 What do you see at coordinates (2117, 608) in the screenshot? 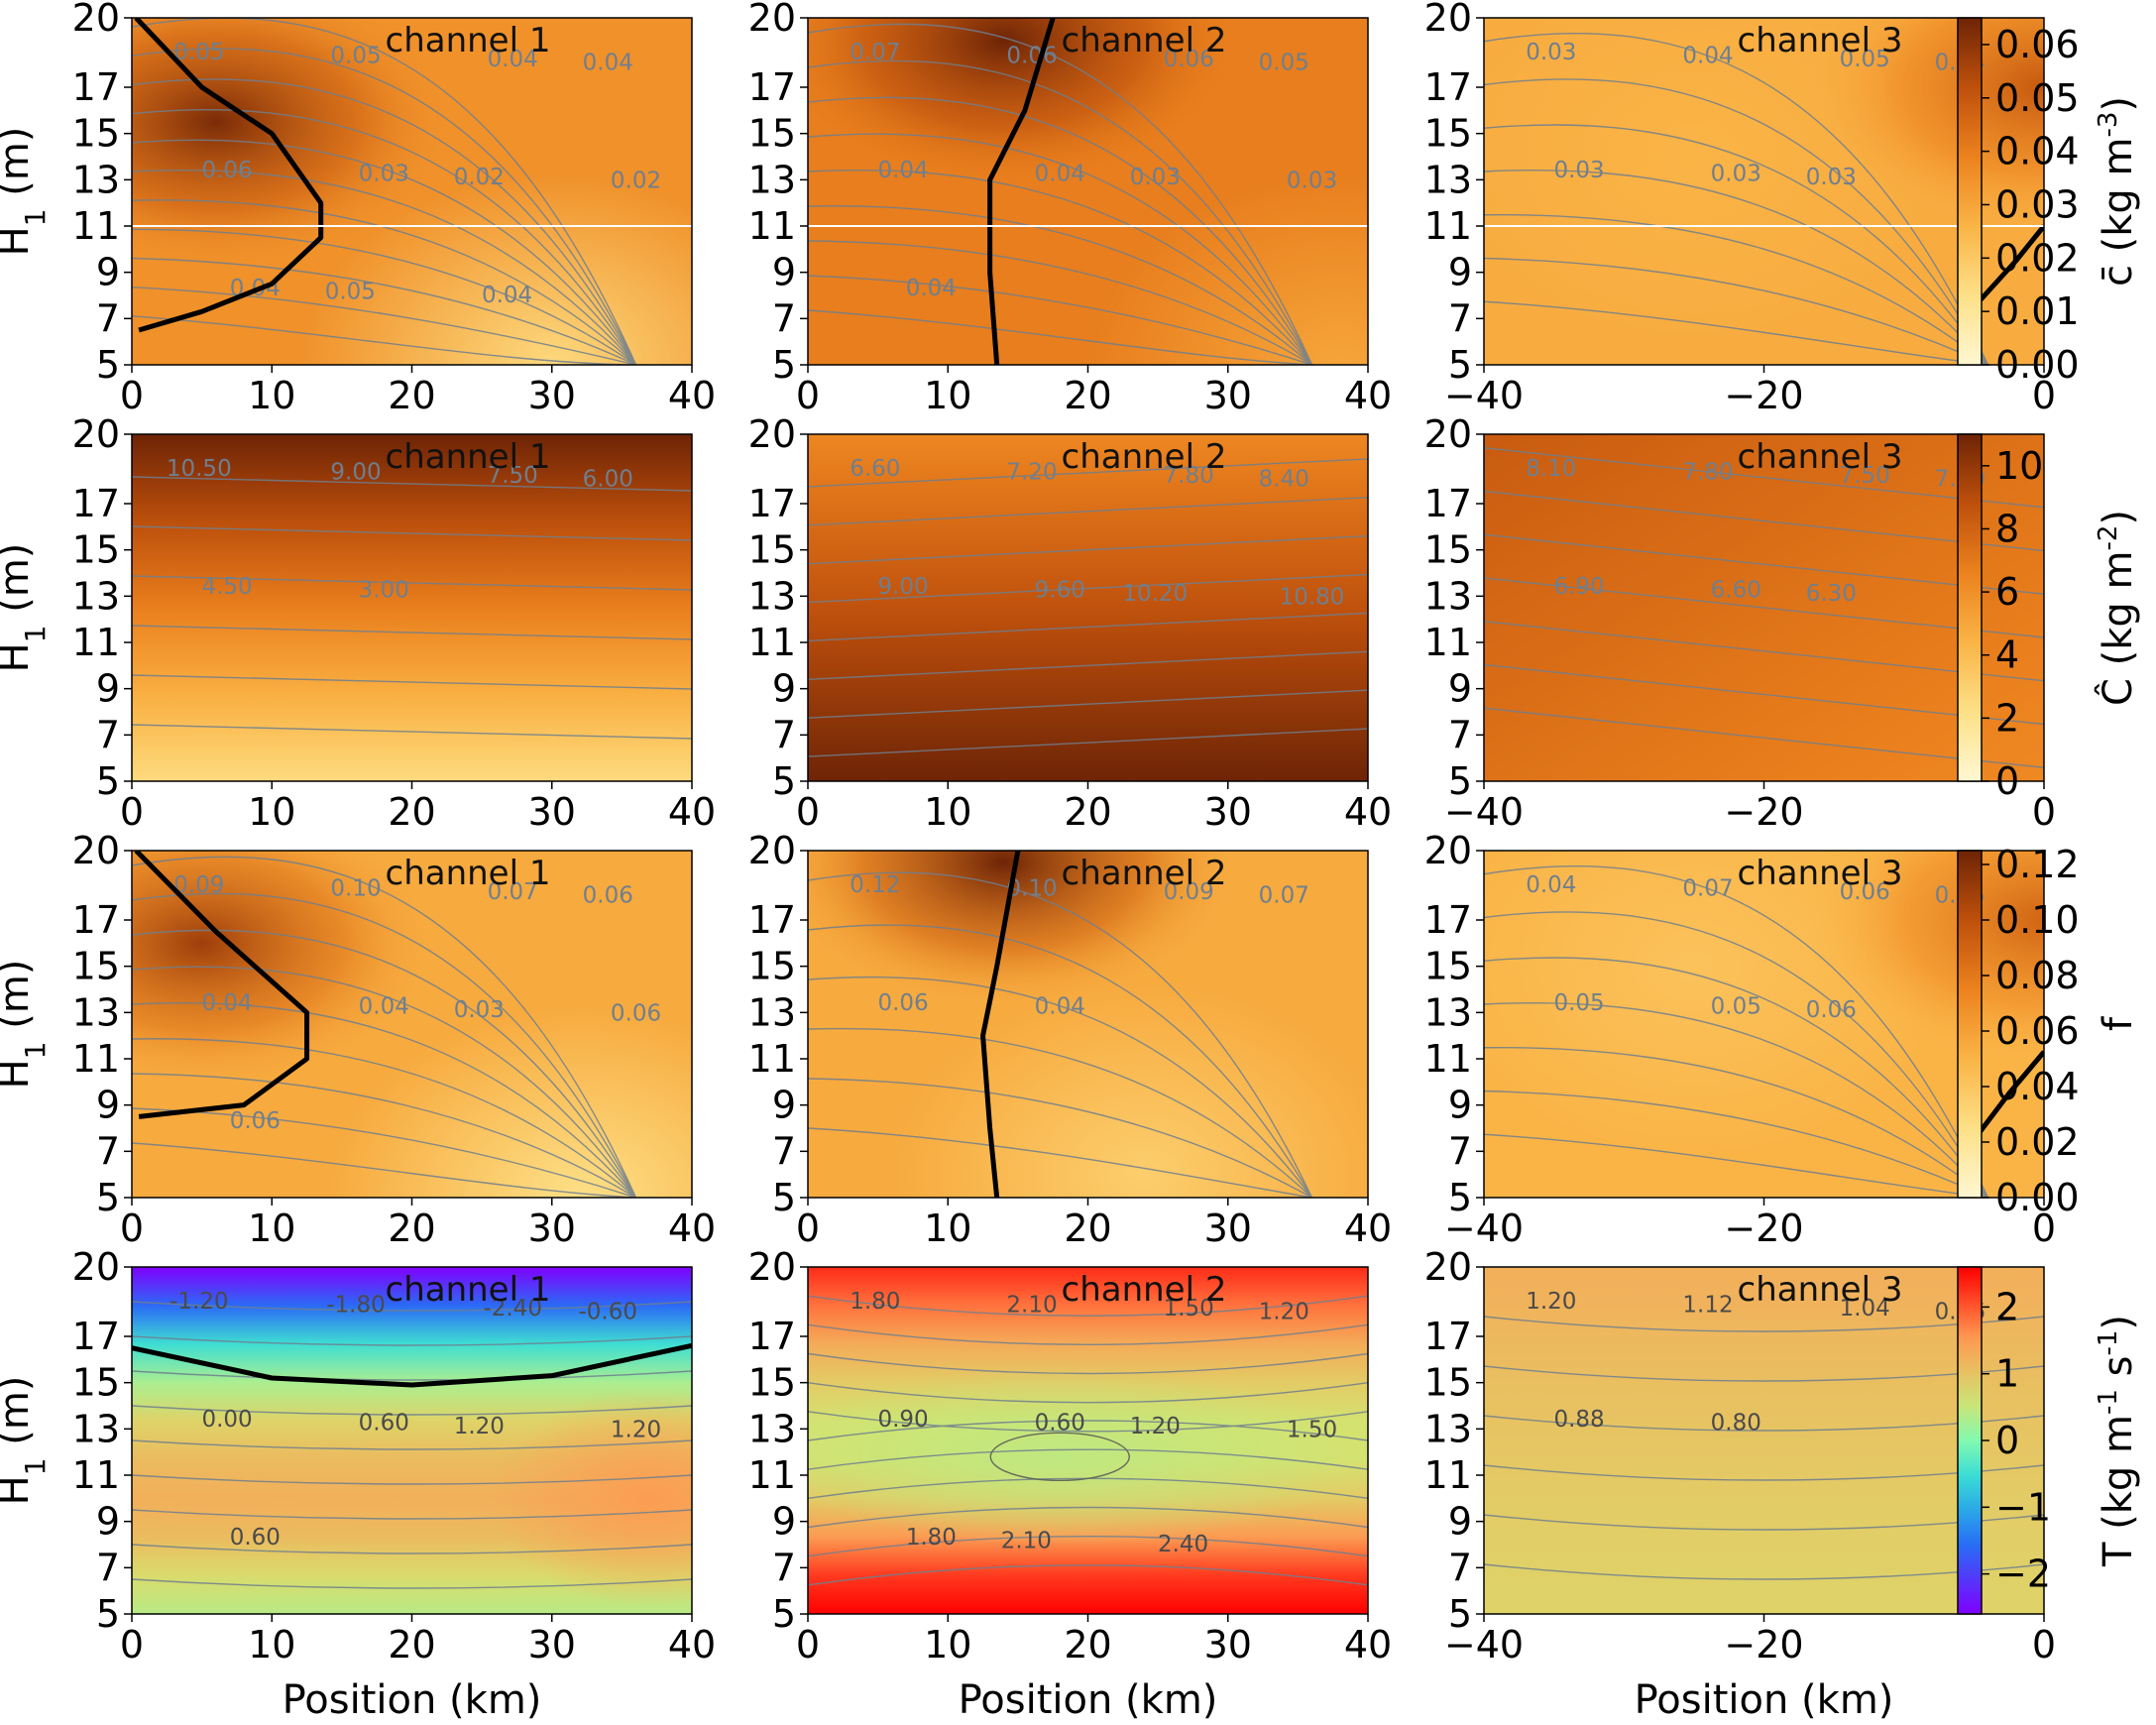
I see `colorbar-label: Ĉ (kg m-2)` at bounding box center [2117, 608].